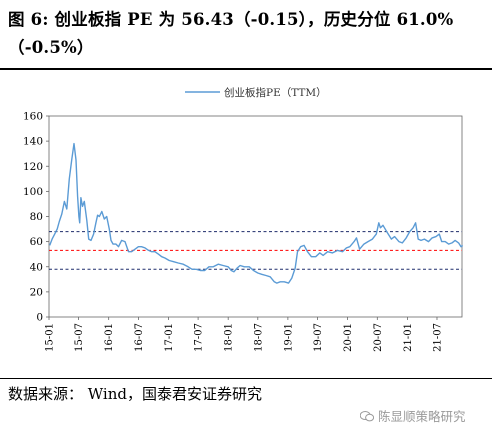 The image size is (492, 438). I want to click on y-tick-label: 160, so click(33, 117).